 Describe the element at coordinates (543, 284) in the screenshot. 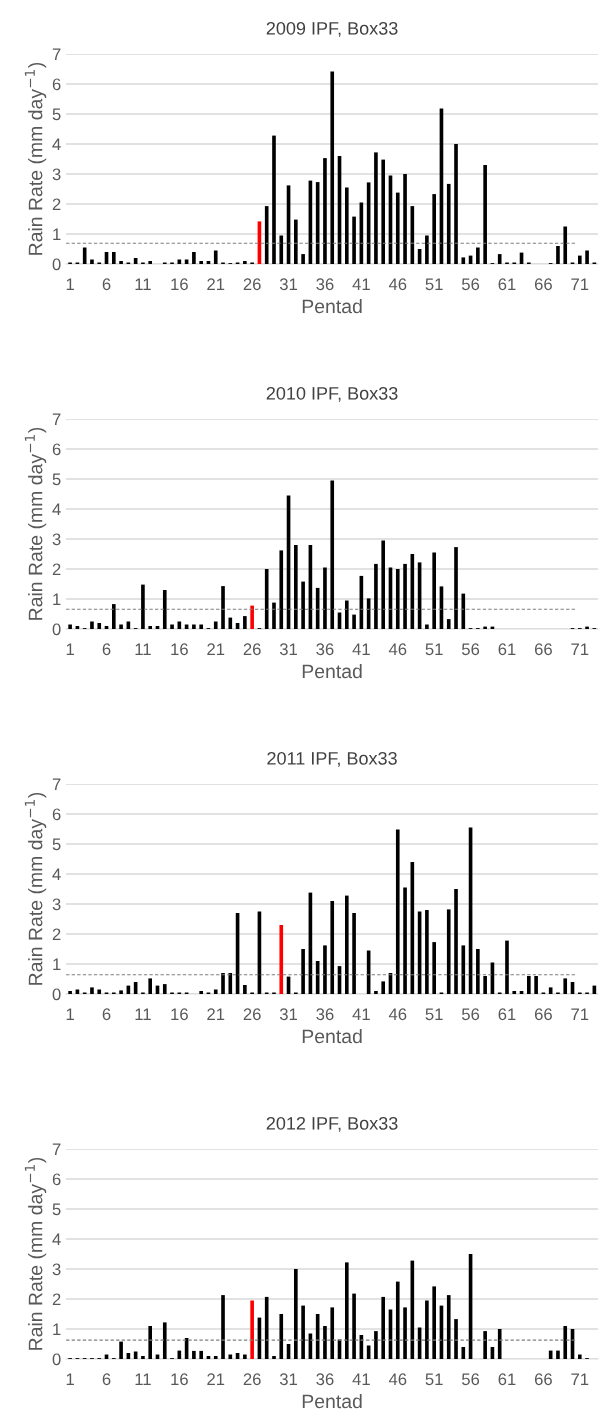

I see `x-tick-label: 66` at that location.